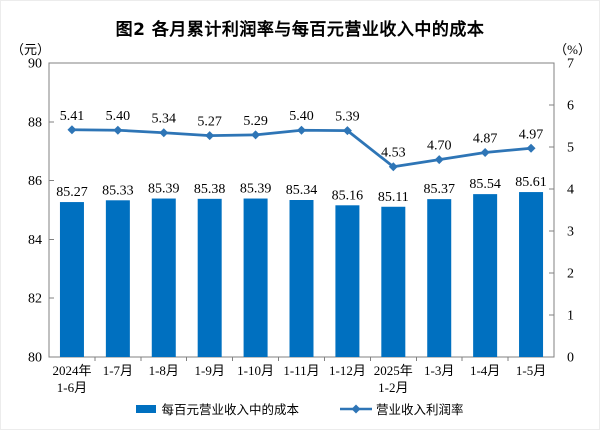 Image resolution: width=600 pixels, height=430 pixels. What do you see at coordinates (210, 370) in the screenshot?
I see `x-axis-label: 1-9月` at bounding box center [210, 370].